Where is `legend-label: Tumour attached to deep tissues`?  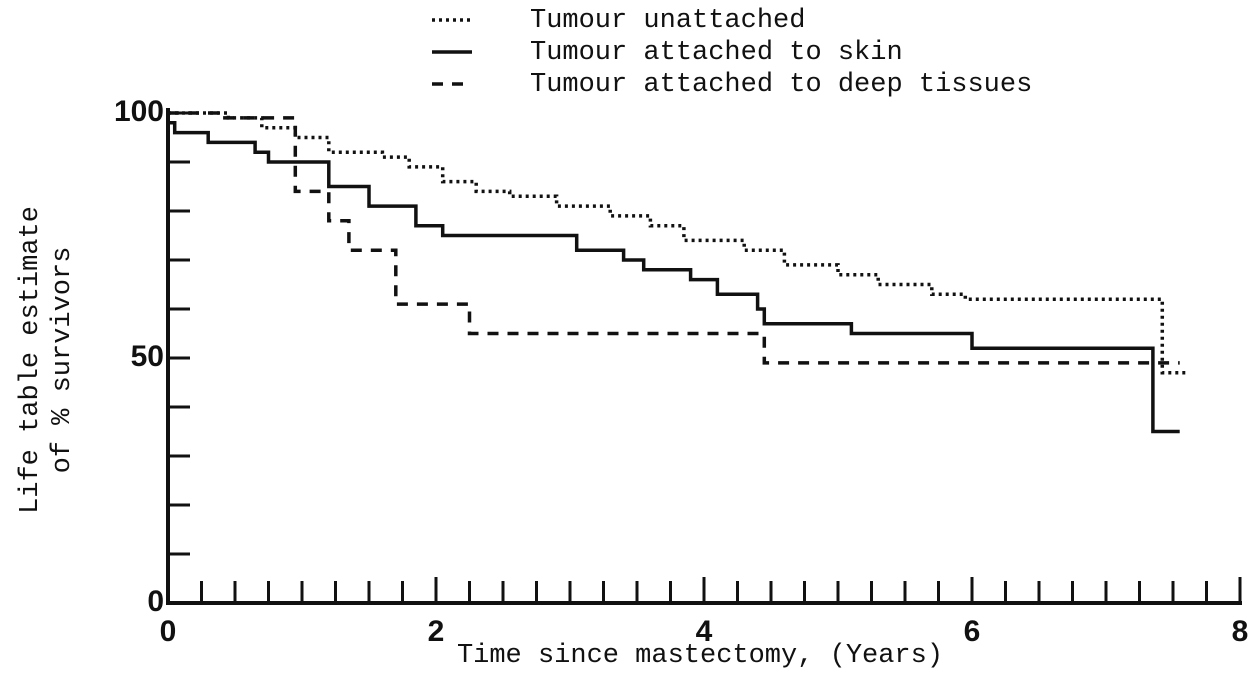
legend-label: Tumour attached to deep tissues is located at coordinates (781, 85).